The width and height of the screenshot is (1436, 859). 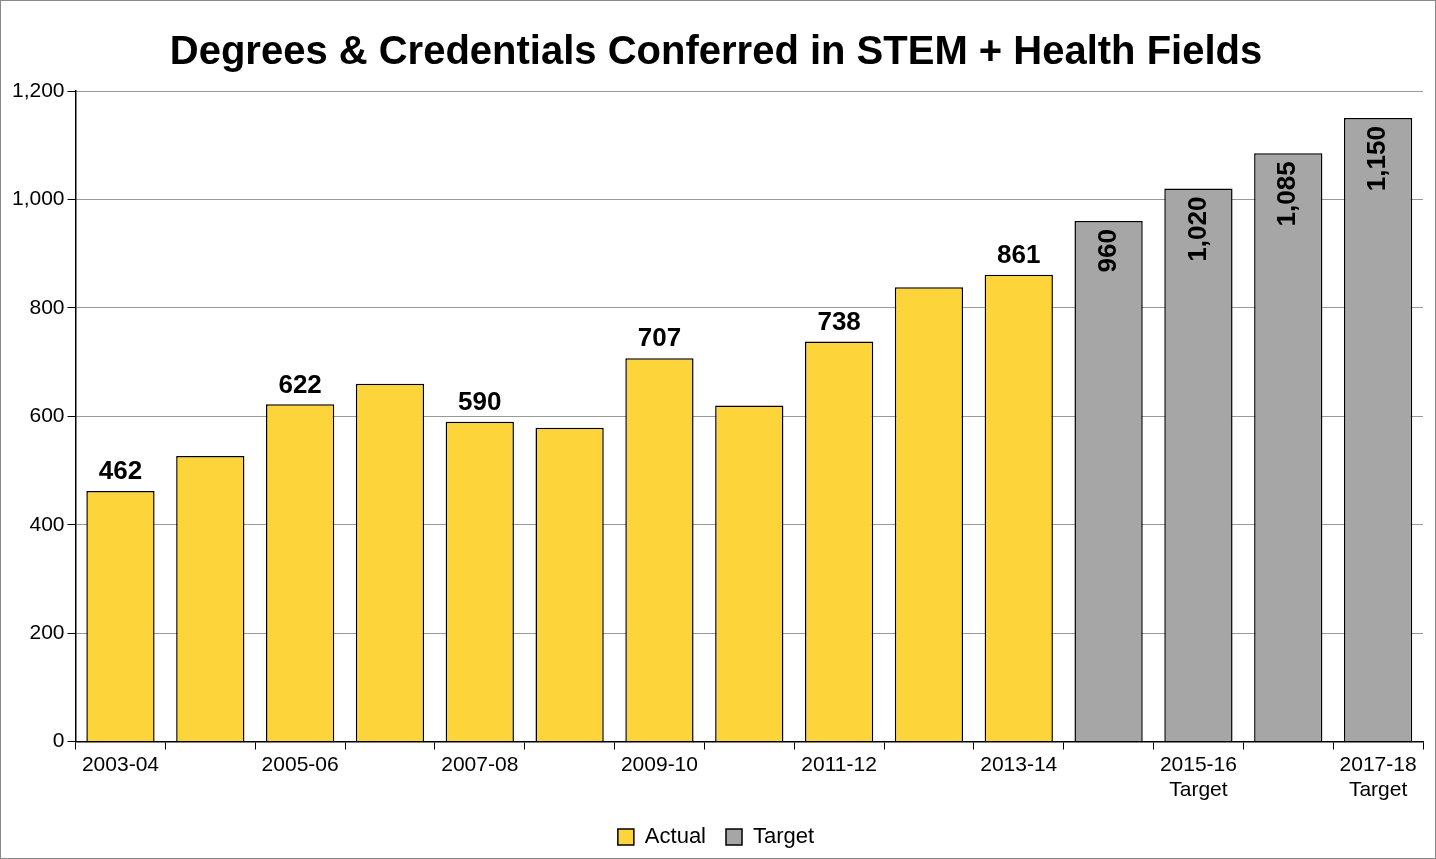 What do you see at coordinates (480, 400) in the screenshot?
I see `data-label: 590` at bounding box center [480, 400].